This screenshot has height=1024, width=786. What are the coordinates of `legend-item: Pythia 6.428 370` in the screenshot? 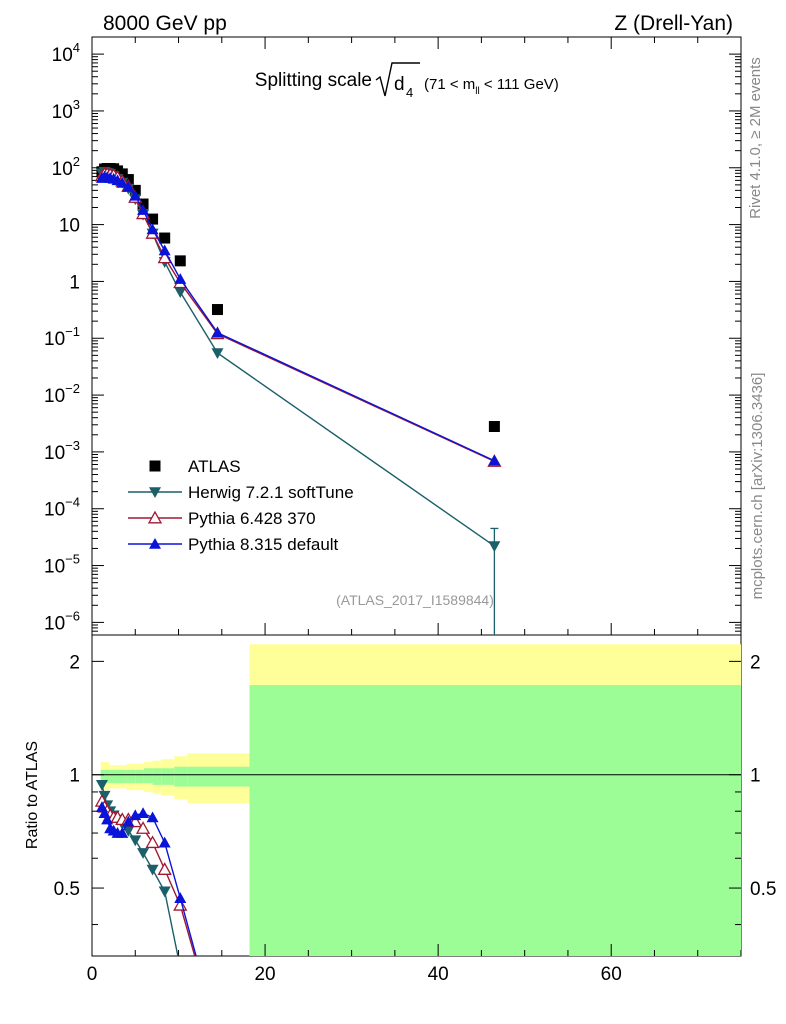 It's located at (222, 518).